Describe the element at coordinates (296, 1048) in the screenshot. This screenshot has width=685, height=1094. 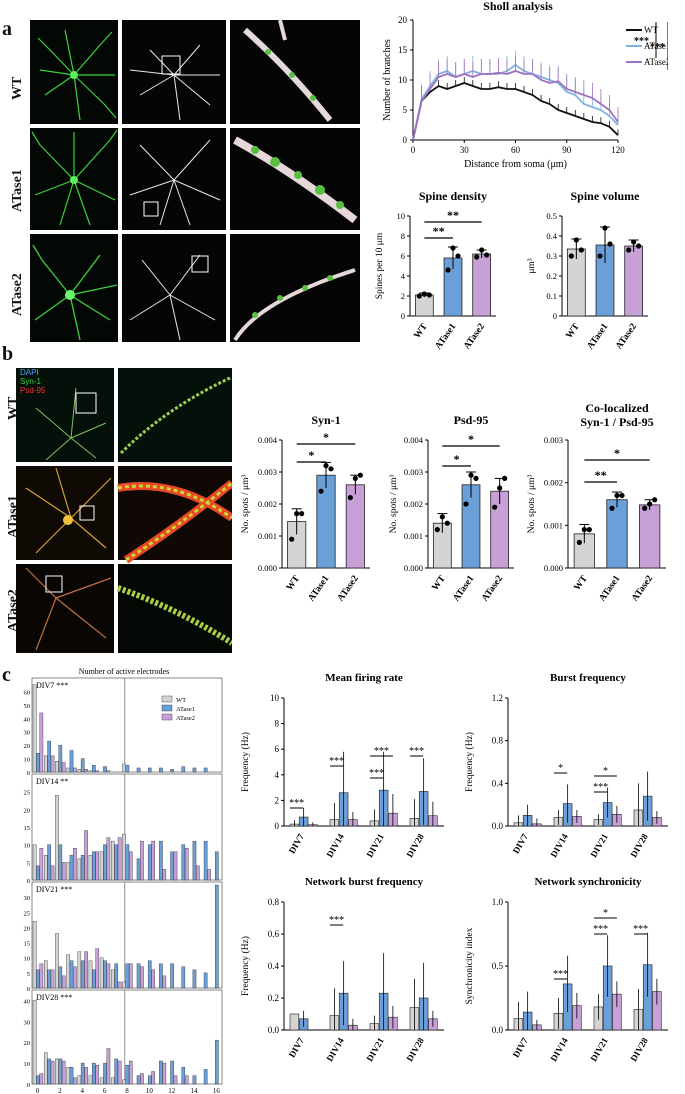
I see `net_burst-xtick-label: DIV7` at that location.